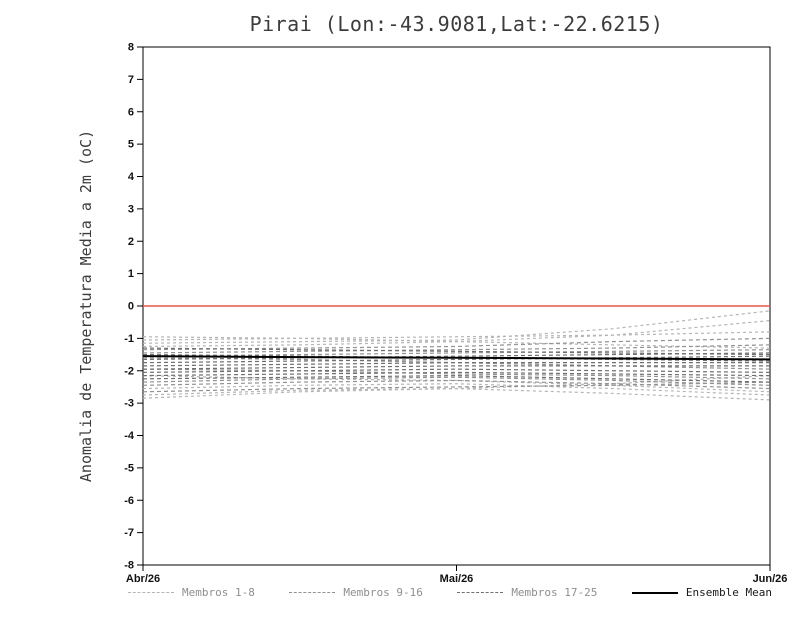 The width and height of the screenshot is (800, 618). Describe the element at coordinates (143, 579) in the screenshot. I see `x-tick-label: Abr/26` at that location.